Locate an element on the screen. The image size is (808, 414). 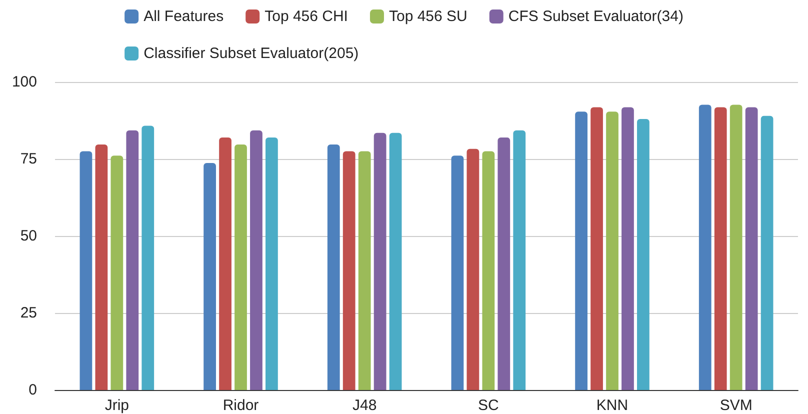
legend-label: Top 456 CHI is located at coordinates (306, 16).